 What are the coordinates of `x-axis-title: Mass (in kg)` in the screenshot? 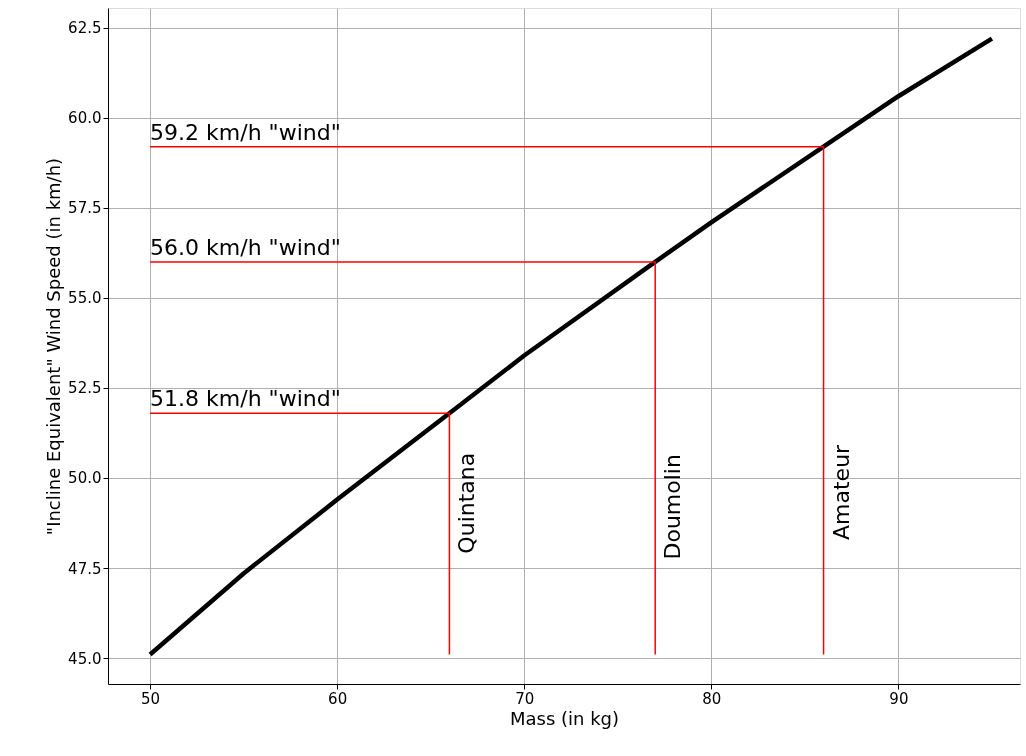 It's located at (564, 718).